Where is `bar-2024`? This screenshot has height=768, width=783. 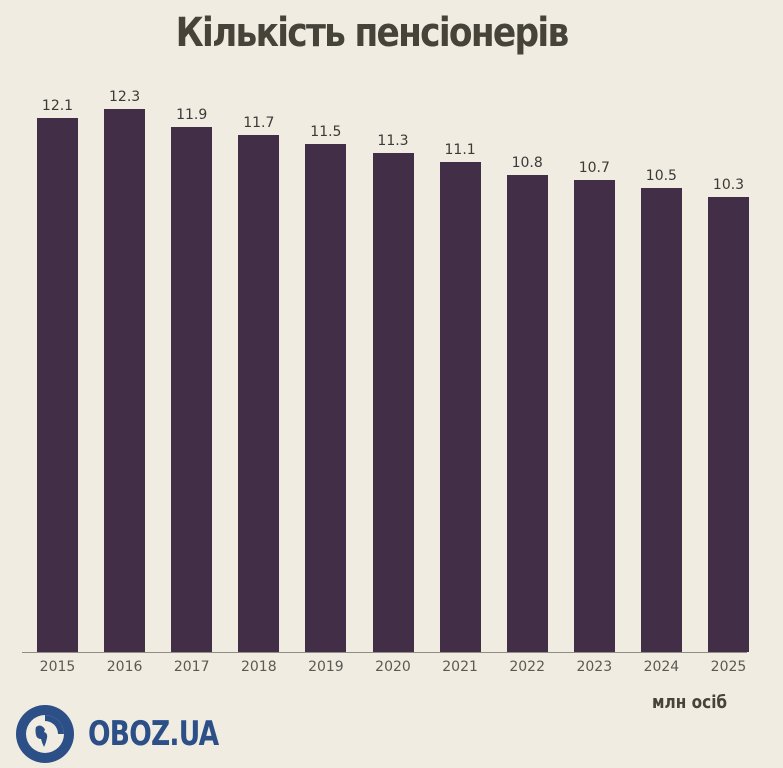 bar-2024 is located at coordinates (661, 420).